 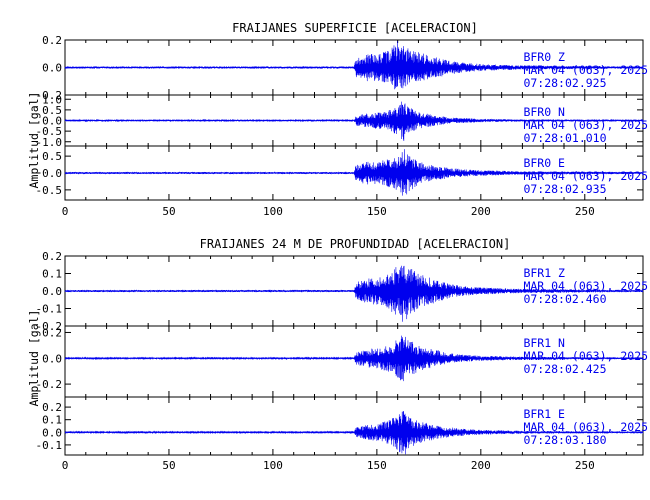 I want to click on g0-p0-date-label: MAR 04 (063), 2025, so click(x=585, y=70).